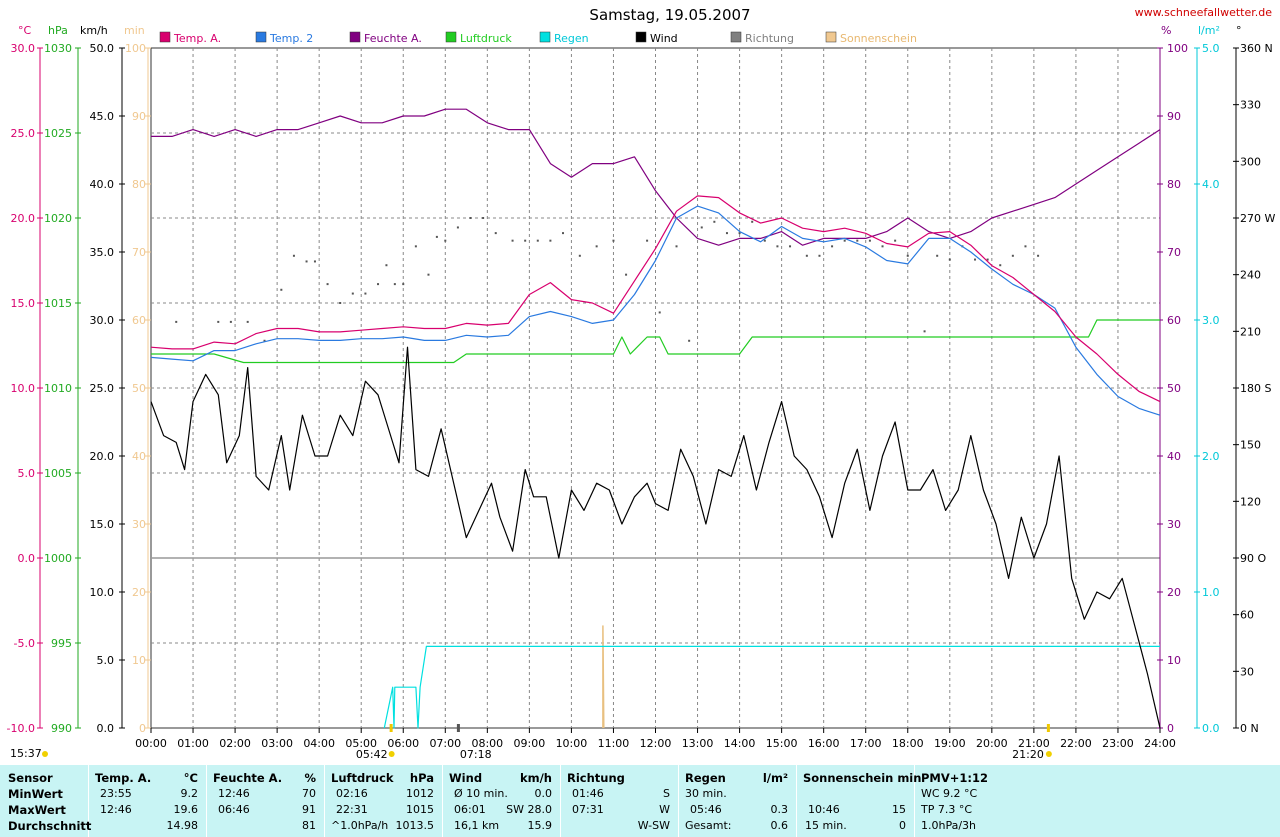  What do you see at coordinates (361, 743) in the screenshot?
I see `x-tick-label: 05:00` at bounding box center [361, 743].